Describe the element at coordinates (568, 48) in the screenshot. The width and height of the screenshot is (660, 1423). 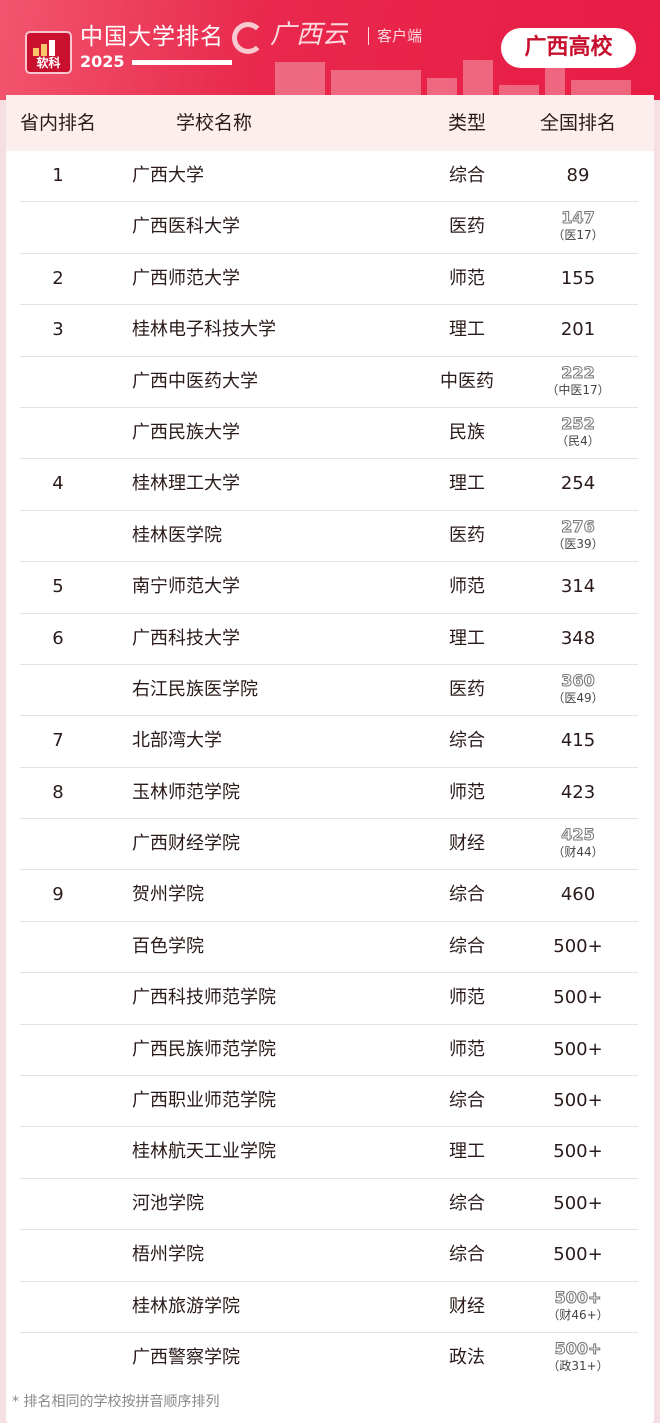
I see `region-badge: 广西高校` at that location.